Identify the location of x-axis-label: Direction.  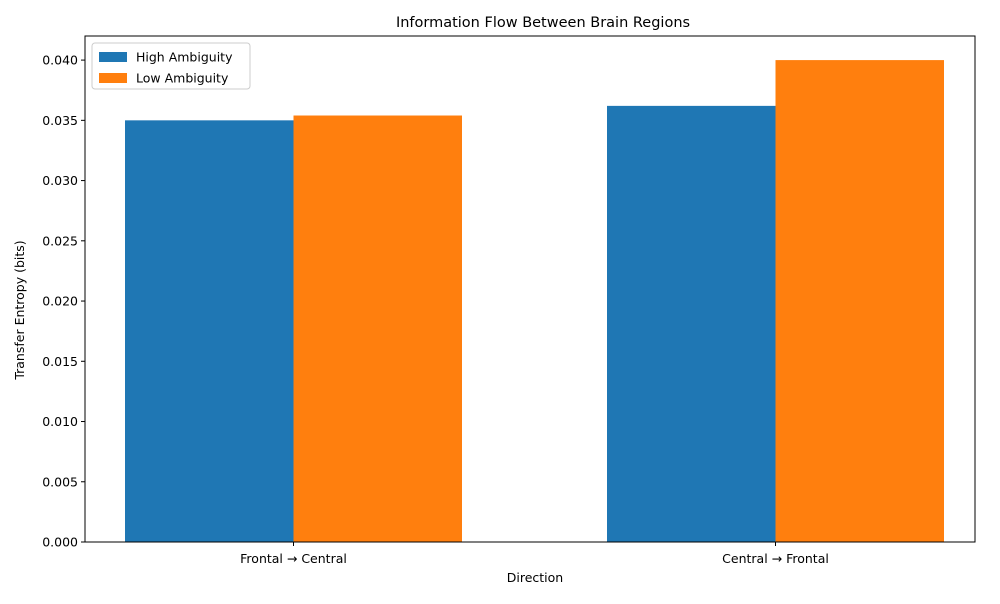
(535, 577).